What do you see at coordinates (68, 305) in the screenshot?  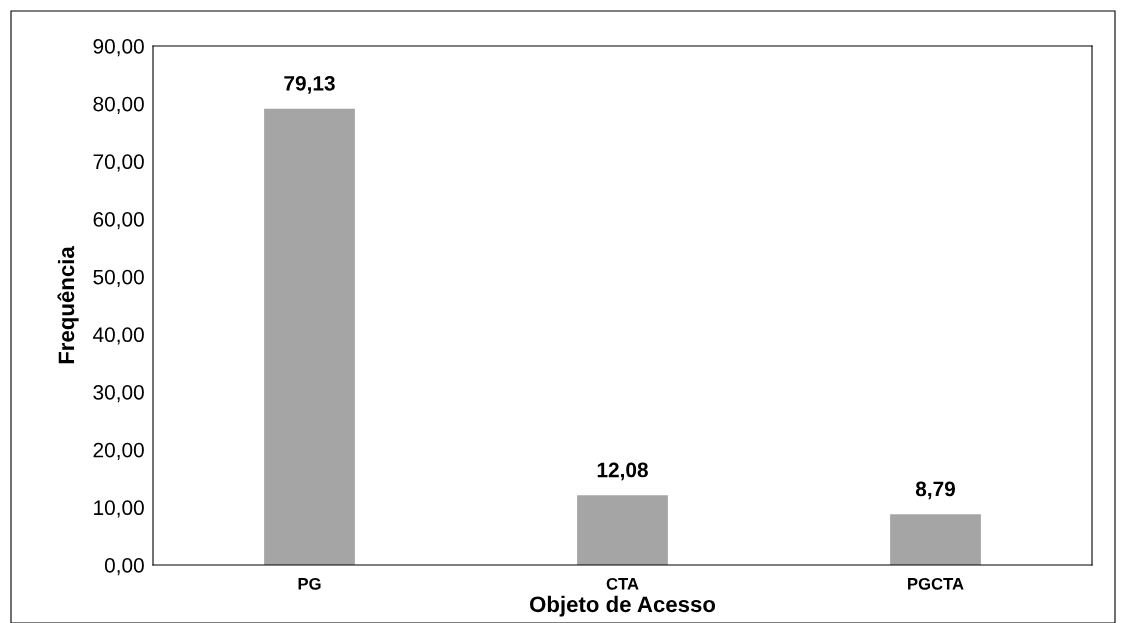 I see `y-axis-title: Frequência` at bounding box center [68, 305].